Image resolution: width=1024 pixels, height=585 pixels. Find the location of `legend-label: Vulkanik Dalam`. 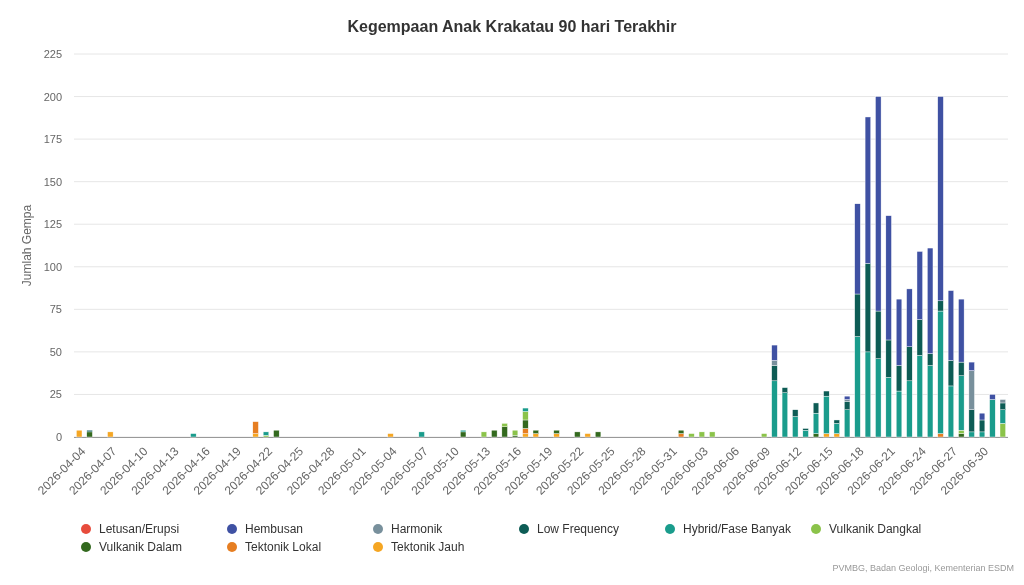

legend-label: Vulkanik Dalam is located at coordinates (140, 547).